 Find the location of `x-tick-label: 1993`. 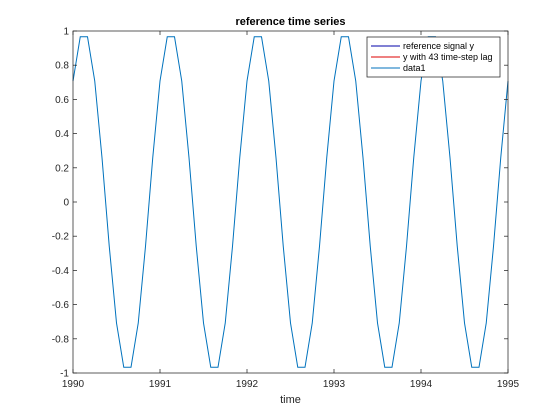

x-tick-label: 1993 is located at coordinates (334, 384).